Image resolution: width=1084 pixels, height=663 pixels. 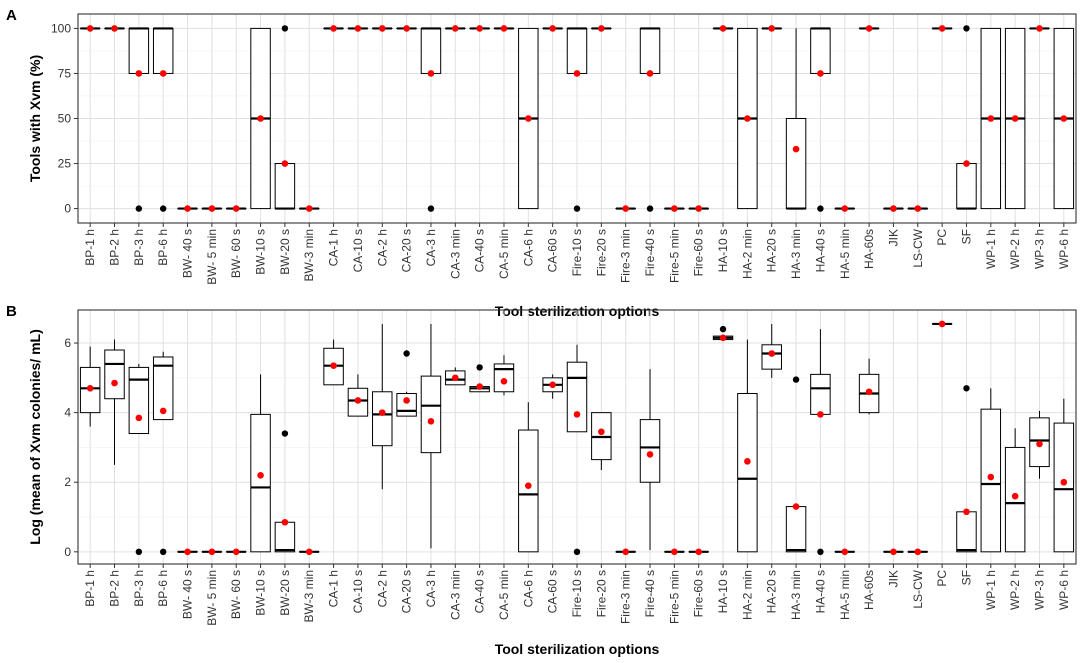 I want to click on x-tick-label: HA-10 s, so click(x=723, y=250).